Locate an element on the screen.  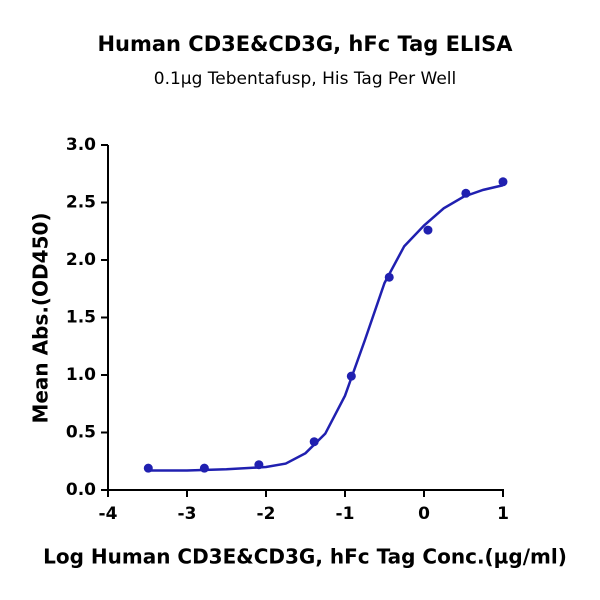
chart-subtitle: 0.1µg Tebentafusp, His Tag Per Well is located at coordinates (305, 79).